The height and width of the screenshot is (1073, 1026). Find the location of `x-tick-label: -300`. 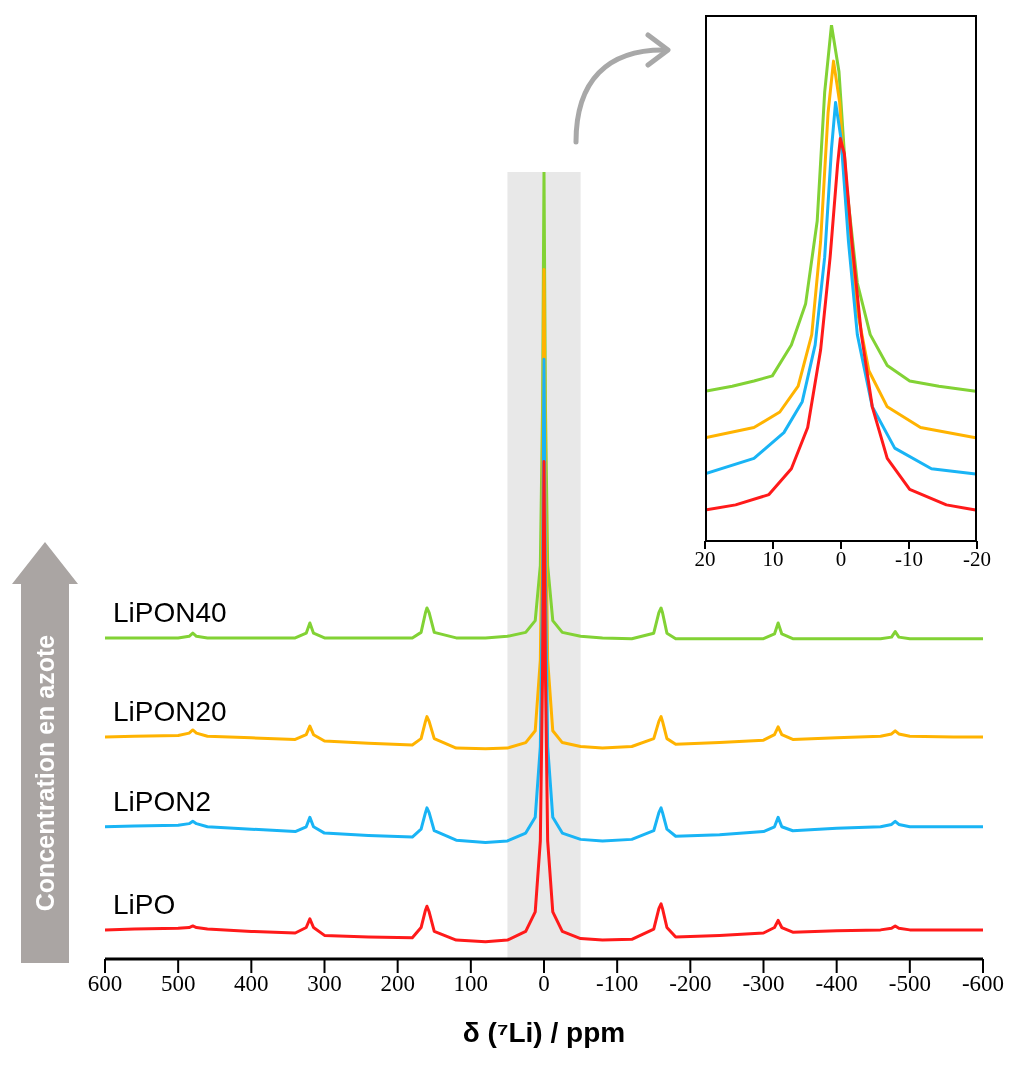

x-tick-label: -300 is located at coordinates (763, 984).